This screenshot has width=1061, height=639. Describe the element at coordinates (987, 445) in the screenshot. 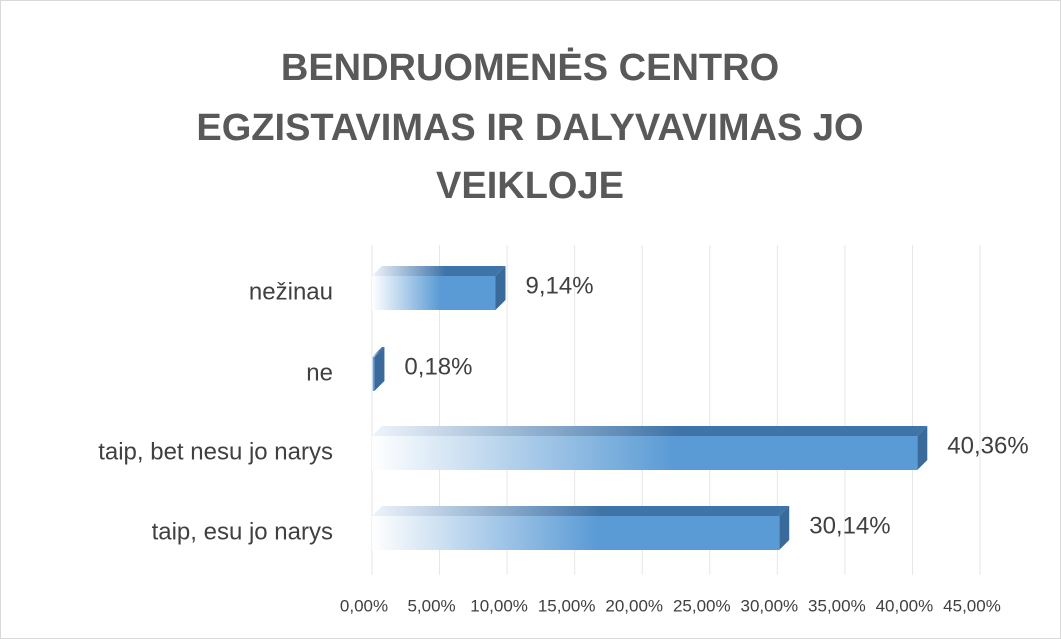

I see `data-label: 40,36%` at that location.